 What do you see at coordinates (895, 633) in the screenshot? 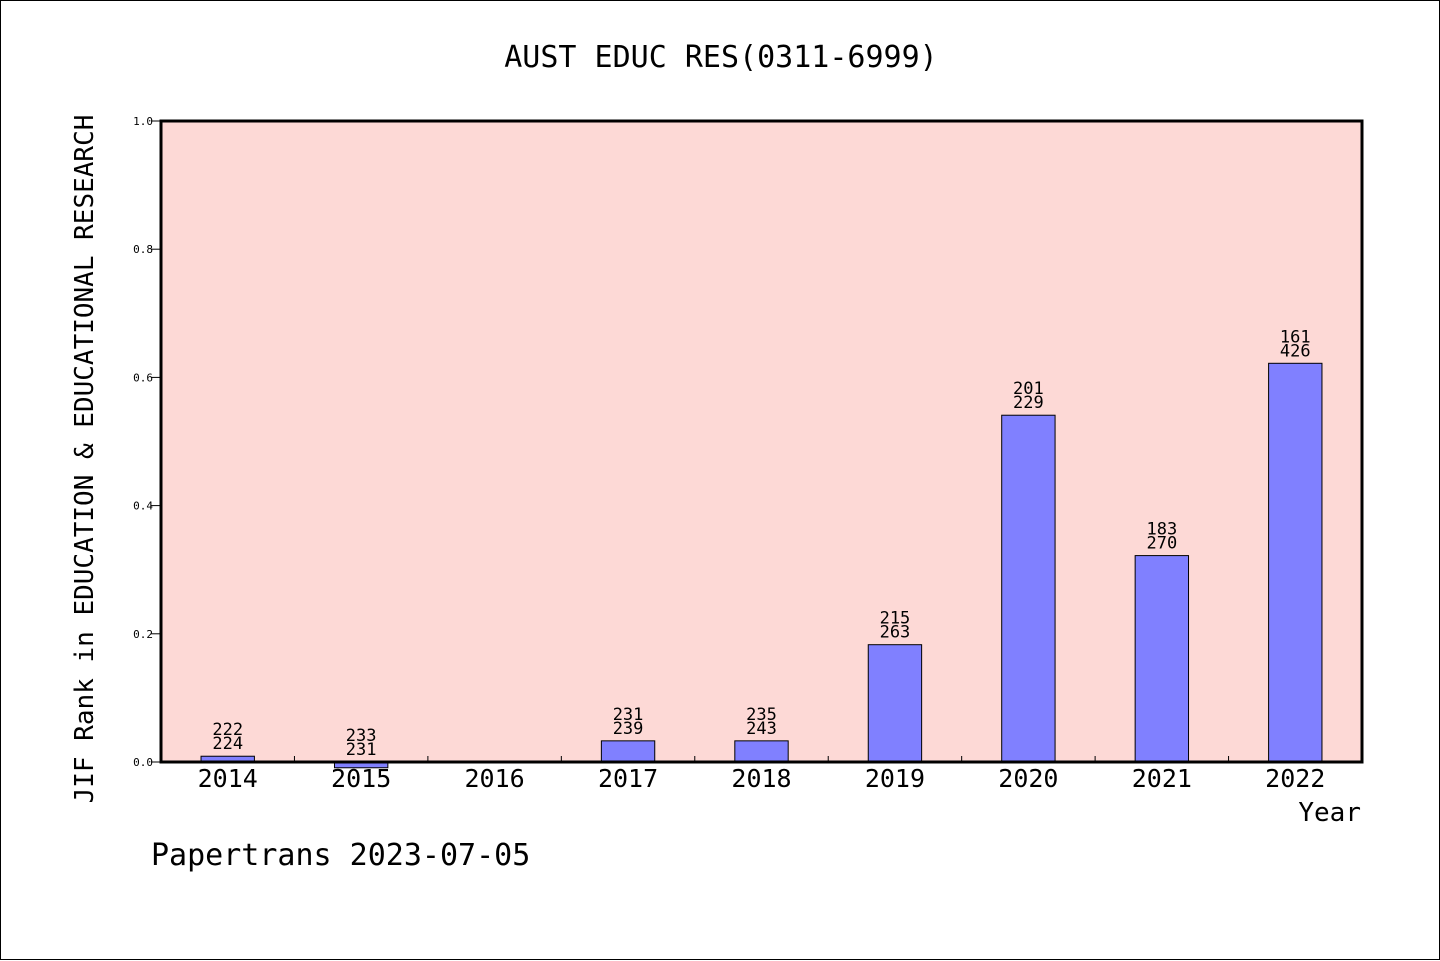
I see `rank-label-bottom: 263` at bounding box center [895, 633].